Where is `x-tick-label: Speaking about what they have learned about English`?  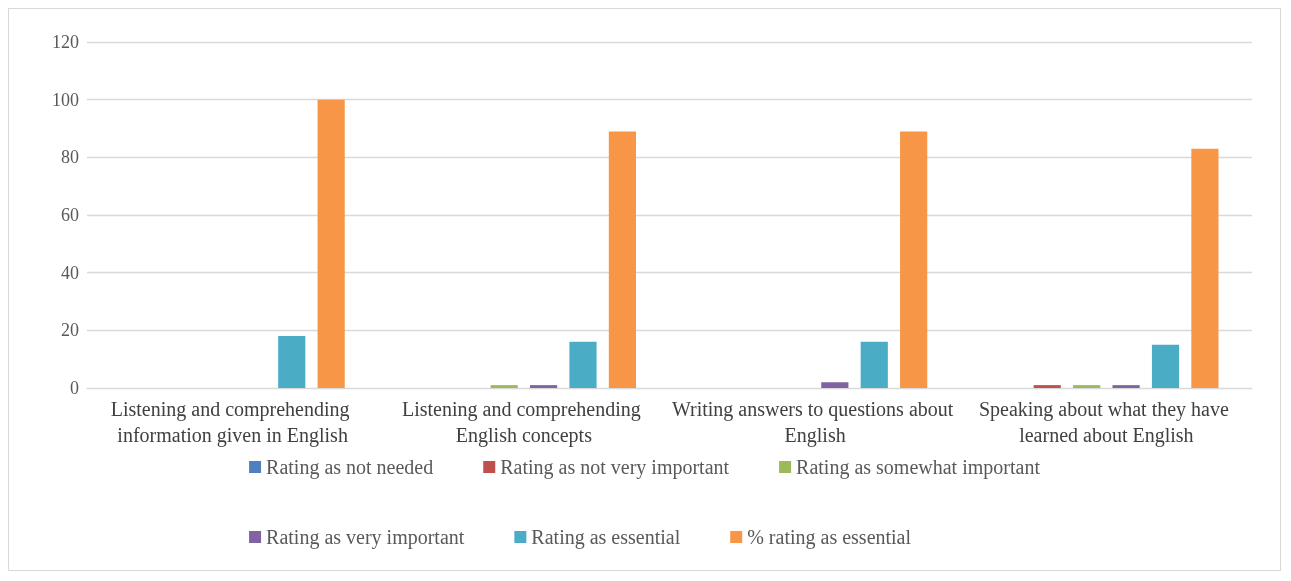 x-tick-label: Speaking about what they have learned about English is located at coordinates (1106, 422).